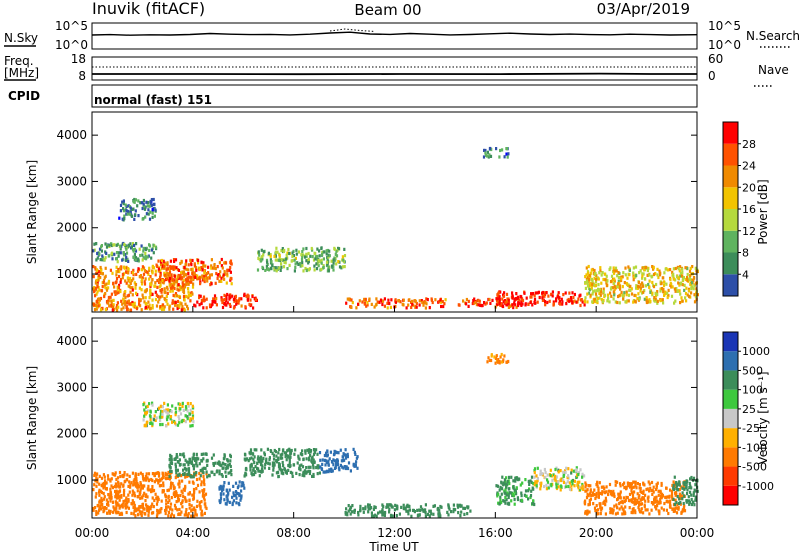  Describe the element at coordinates (71, 181) in the screenshot. I see `power-y-tick-label: 3000` at that location.